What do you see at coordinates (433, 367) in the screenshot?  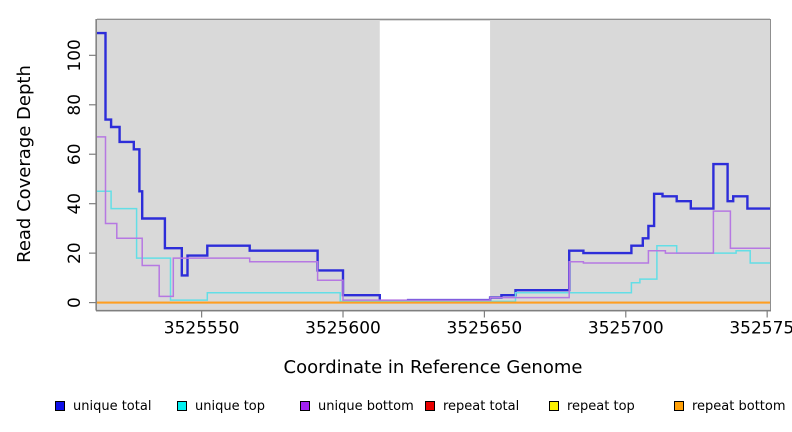 I see `x-axis-title: Coordinate in Reference Genome` at bounding box center [433, 367].